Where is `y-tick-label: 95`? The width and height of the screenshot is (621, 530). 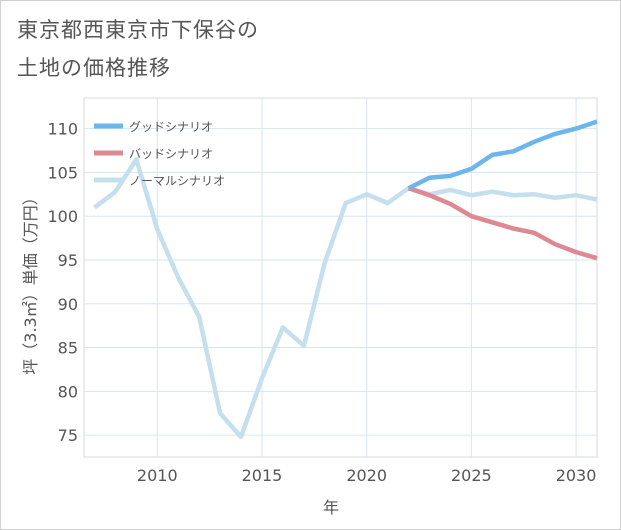 y-tick-label: 95 is located at coordinates (68, 260).